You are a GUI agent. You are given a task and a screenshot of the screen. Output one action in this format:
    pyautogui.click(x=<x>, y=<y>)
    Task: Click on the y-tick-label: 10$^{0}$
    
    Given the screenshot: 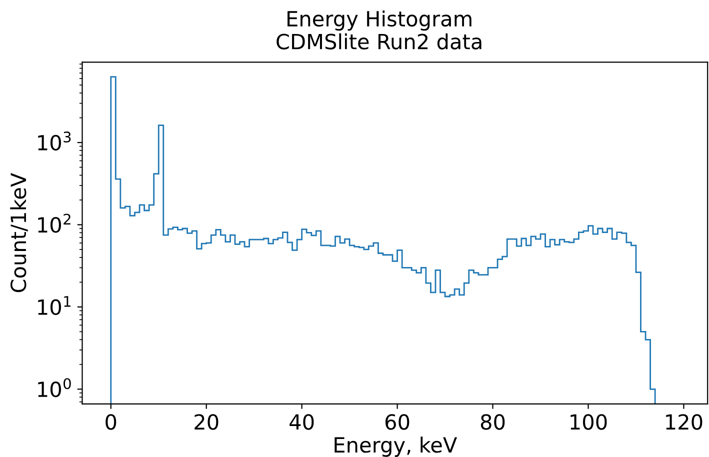 What is the action you would take?
    pyautogui.click(x=54, y=388)
    